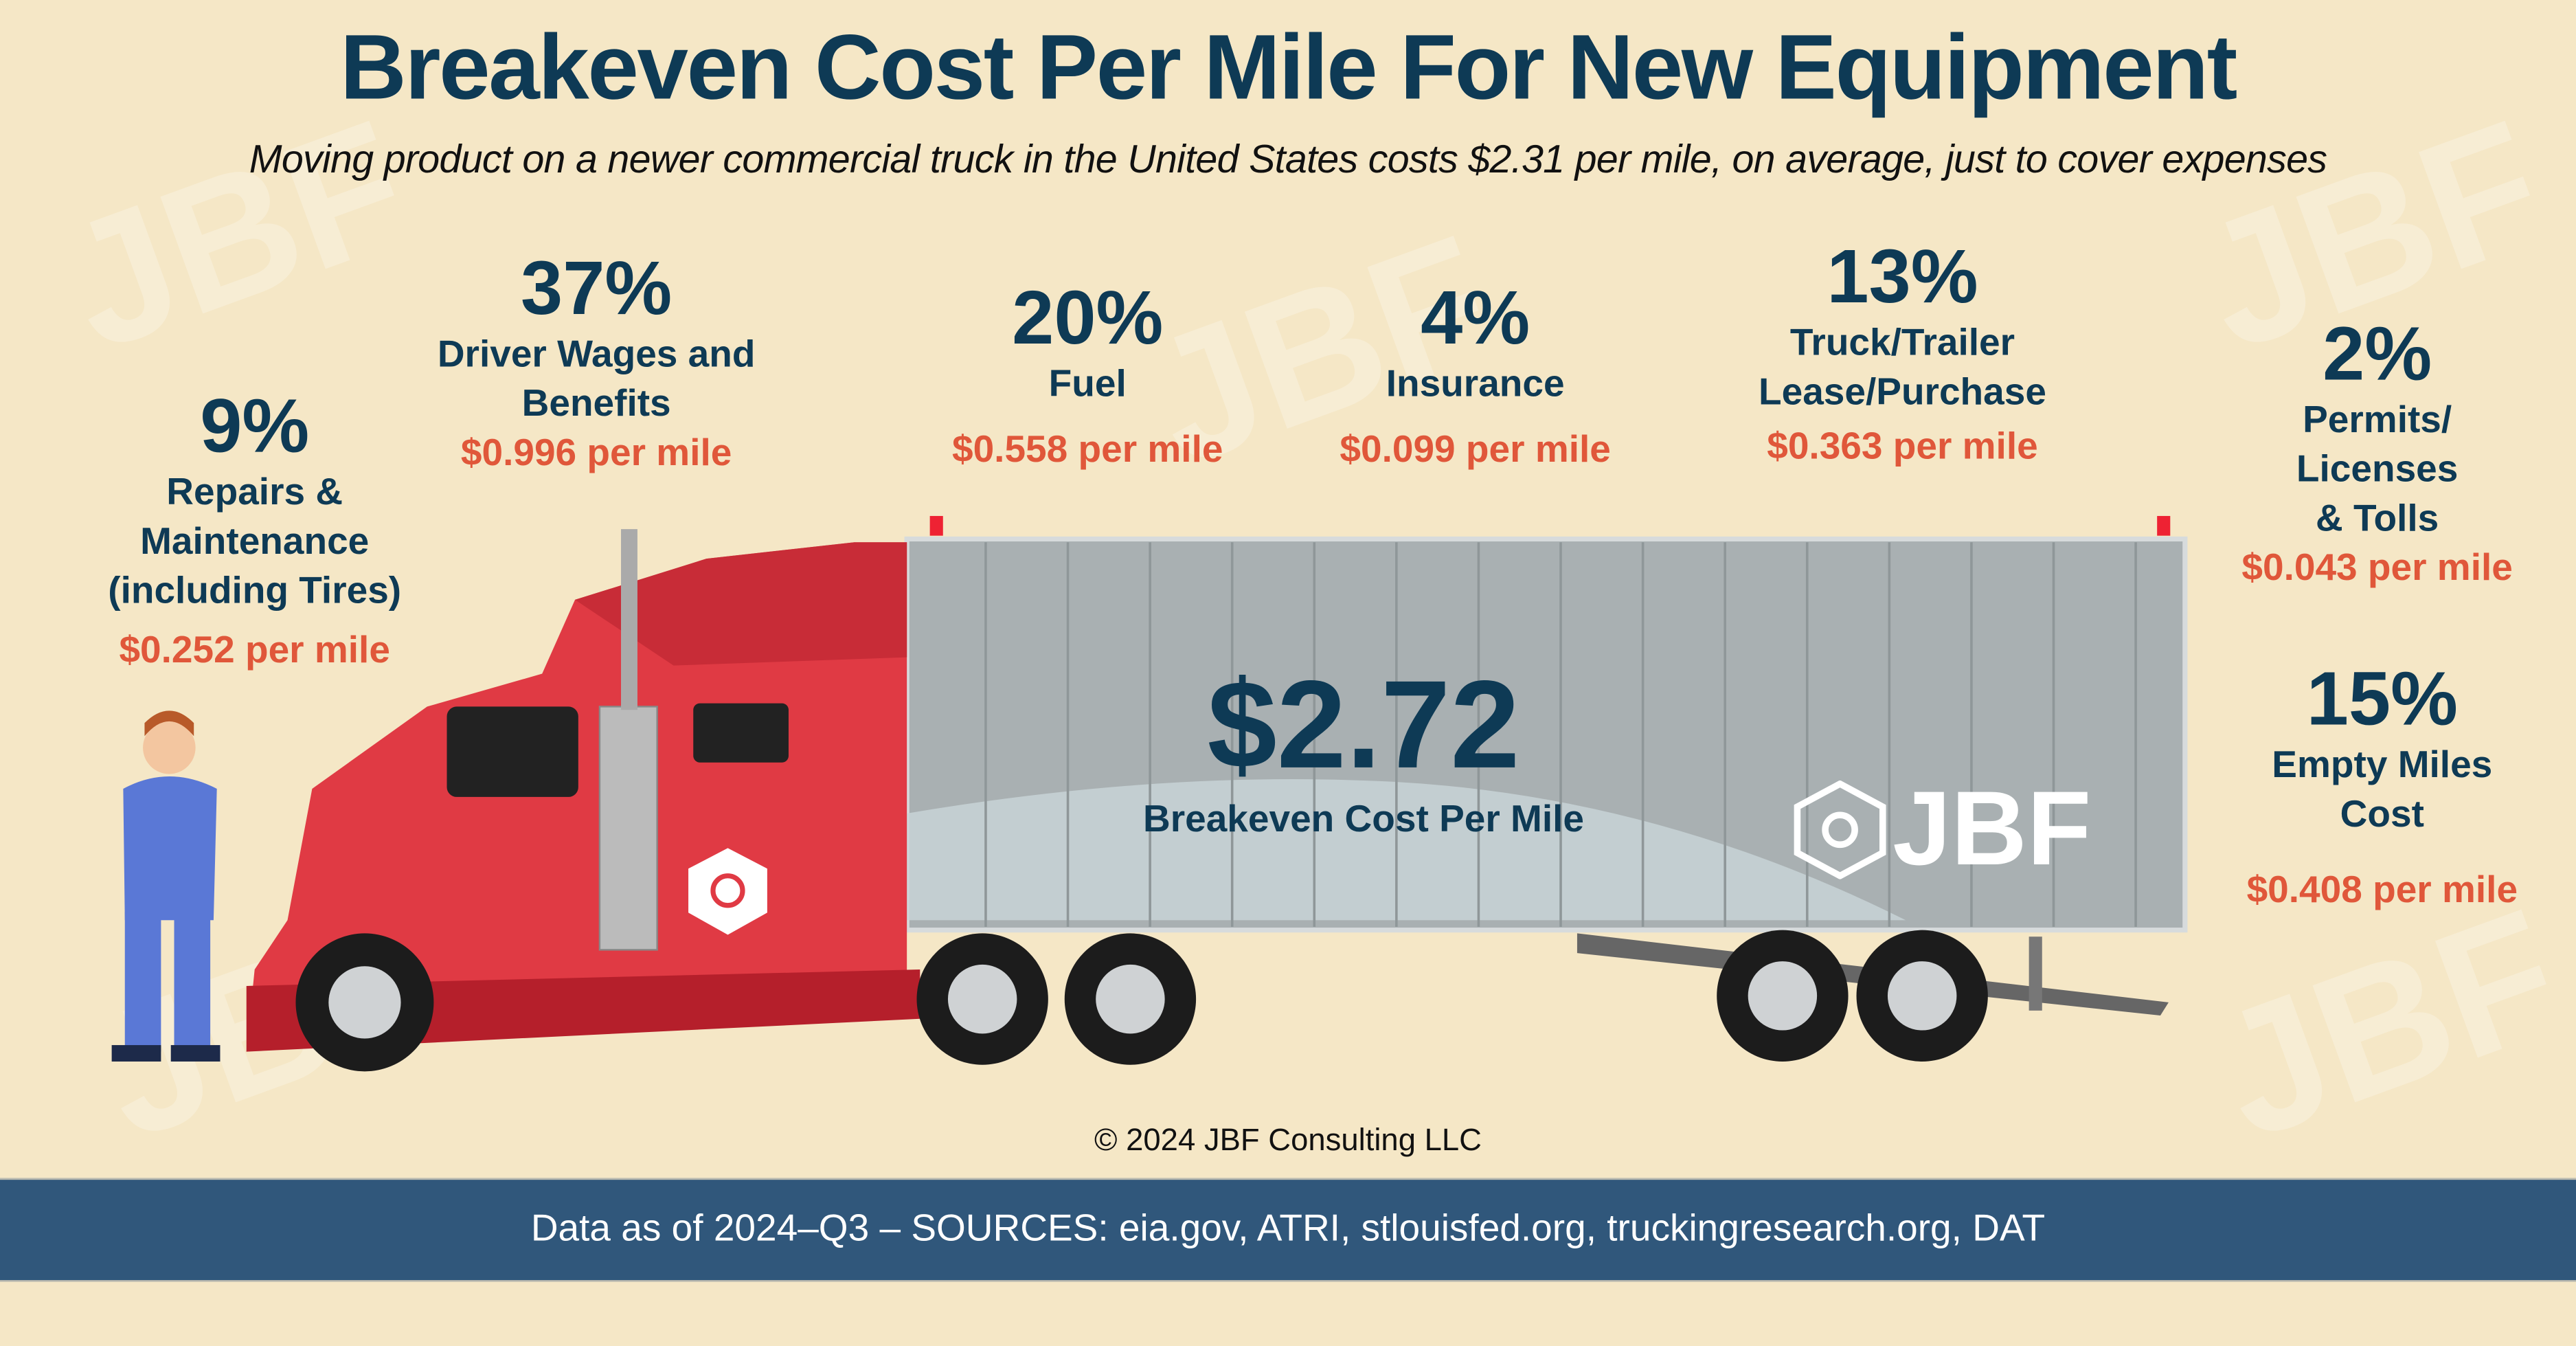 Image resolution: width=2576 pixels, height=1346 pixels. What do you see at coordinates (166, 886) in the screenshot?
I see `mechanic-illustration` at bounding box center [166, 886].